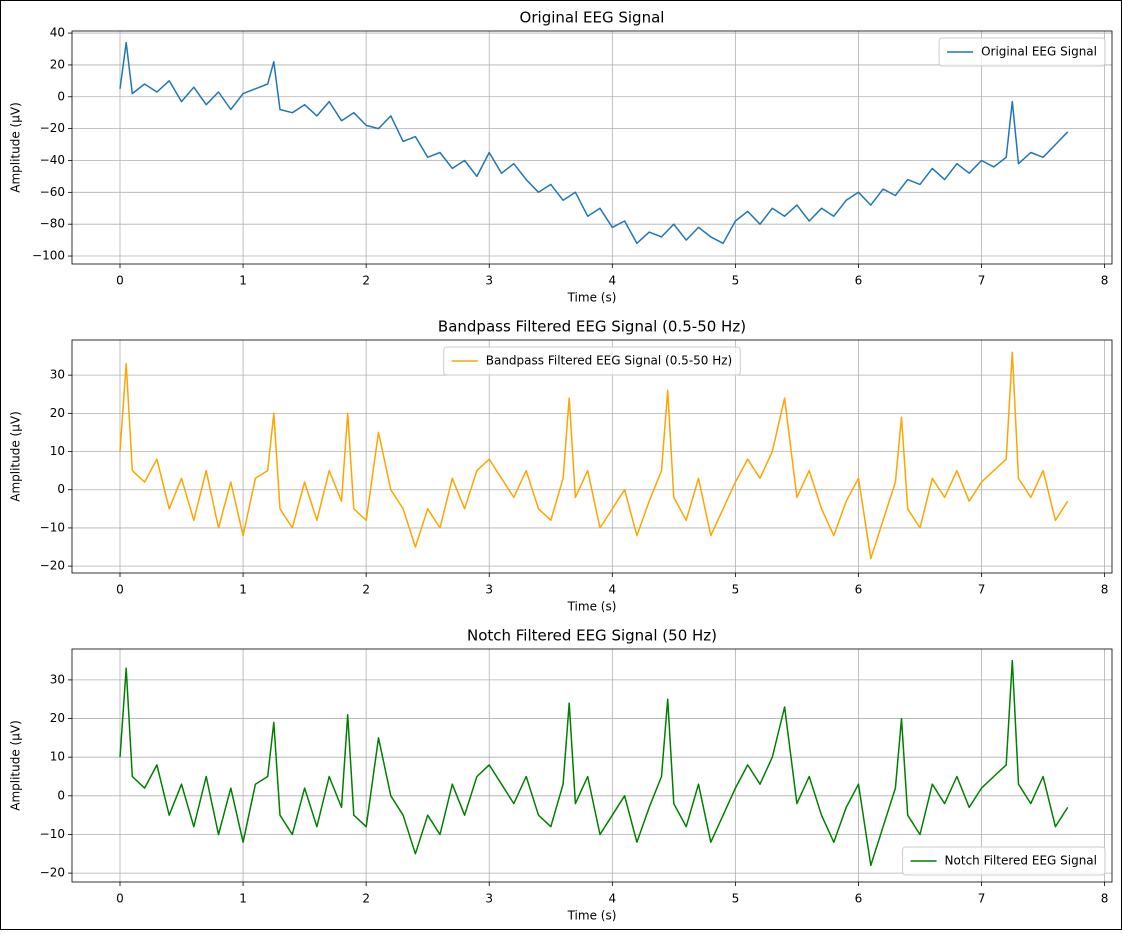 Image resolution: width=1122 pixels, height=934 pixels. I want to click on legend-label: Notch Filtered EEG Signal, so click(1021, 861).